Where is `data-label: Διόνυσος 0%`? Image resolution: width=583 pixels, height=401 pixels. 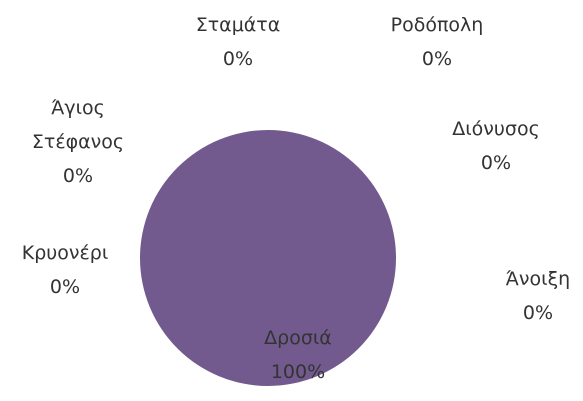
data-label: Διόνυσος 0% is located at coordinates (495, 146).